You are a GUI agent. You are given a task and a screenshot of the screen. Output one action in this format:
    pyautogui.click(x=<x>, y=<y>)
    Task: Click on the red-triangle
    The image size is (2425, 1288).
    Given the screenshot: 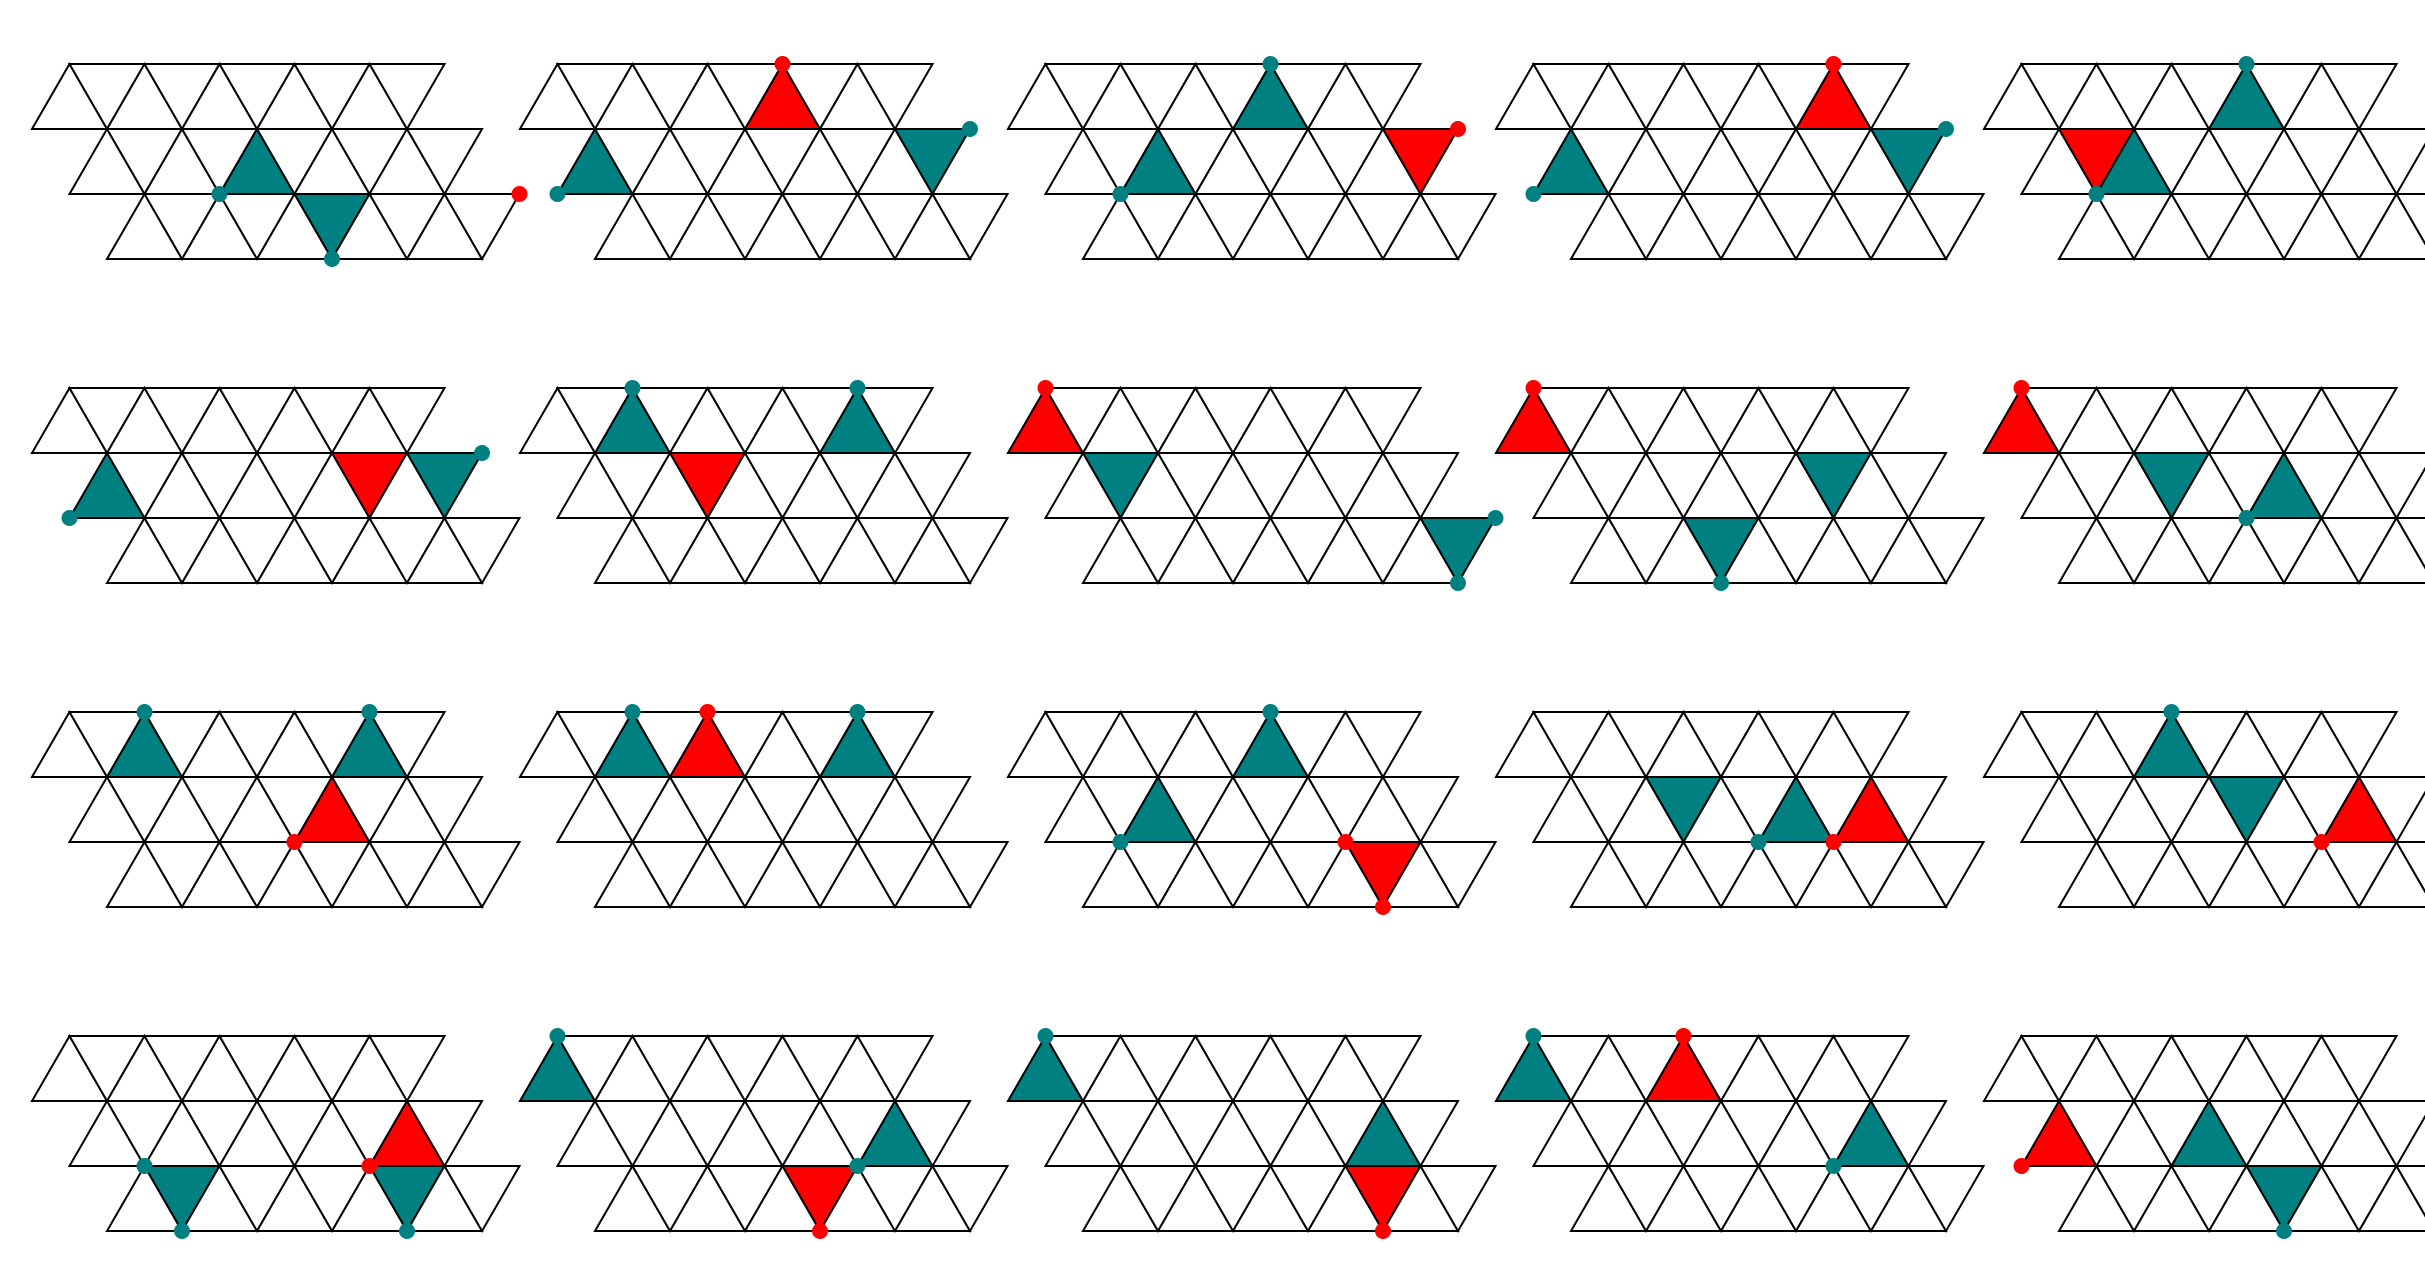 What is the action you would take?
    pyautogui.click(x=1420, y=162)
    